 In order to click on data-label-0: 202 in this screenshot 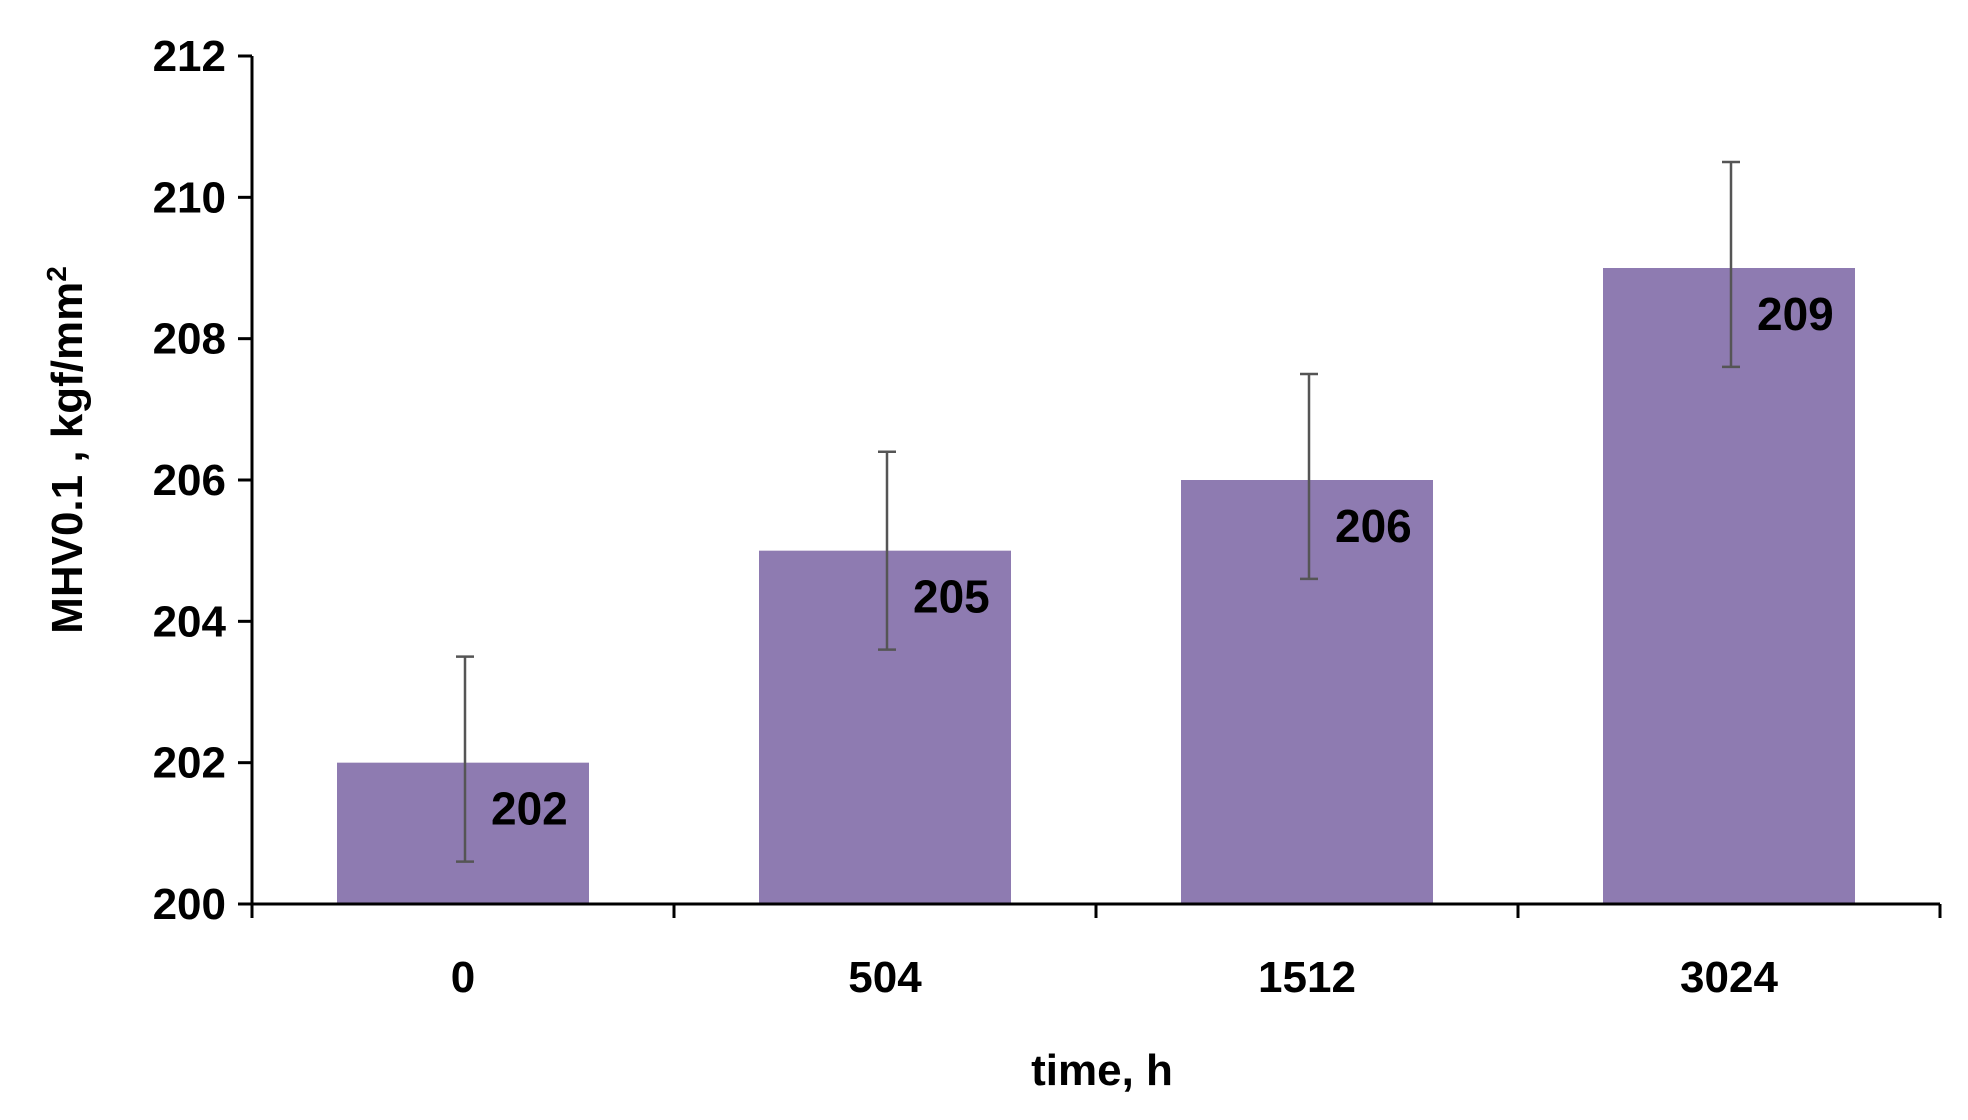, I will do `click(529, 809)`.